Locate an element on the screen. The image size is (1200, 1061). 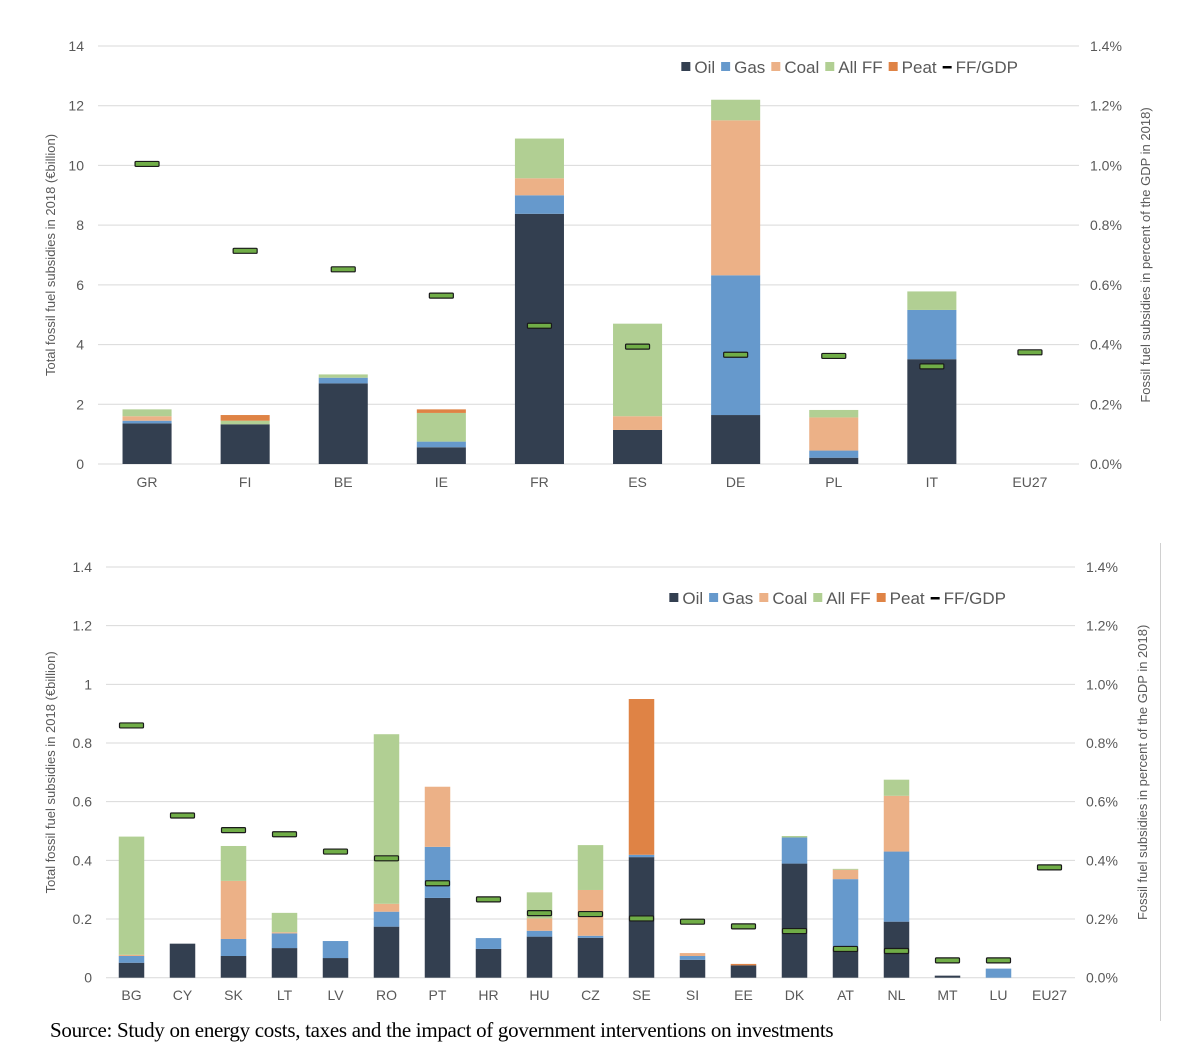
figure-frame-line is located at coordinates (1160, 782).